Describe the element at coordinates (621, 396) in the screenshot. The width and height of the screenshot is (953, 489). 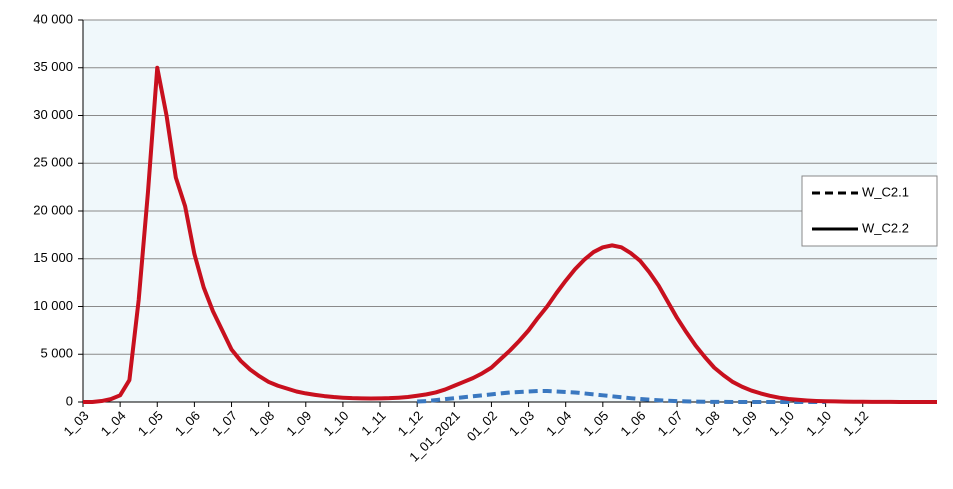
I see `series-line` at that location.